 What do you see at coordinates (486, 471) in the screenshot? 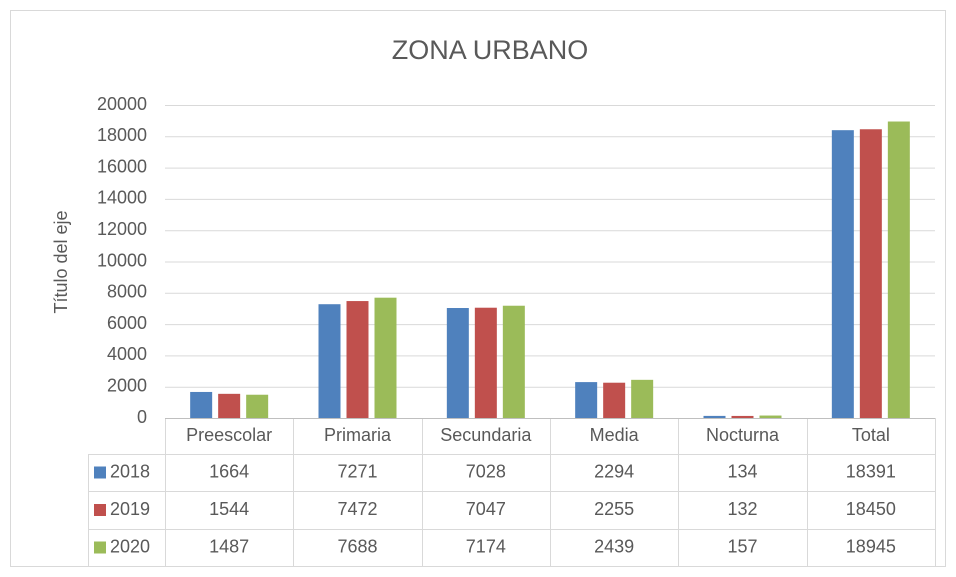
I see `table-value: 7028` at bounding box center [486, 471].